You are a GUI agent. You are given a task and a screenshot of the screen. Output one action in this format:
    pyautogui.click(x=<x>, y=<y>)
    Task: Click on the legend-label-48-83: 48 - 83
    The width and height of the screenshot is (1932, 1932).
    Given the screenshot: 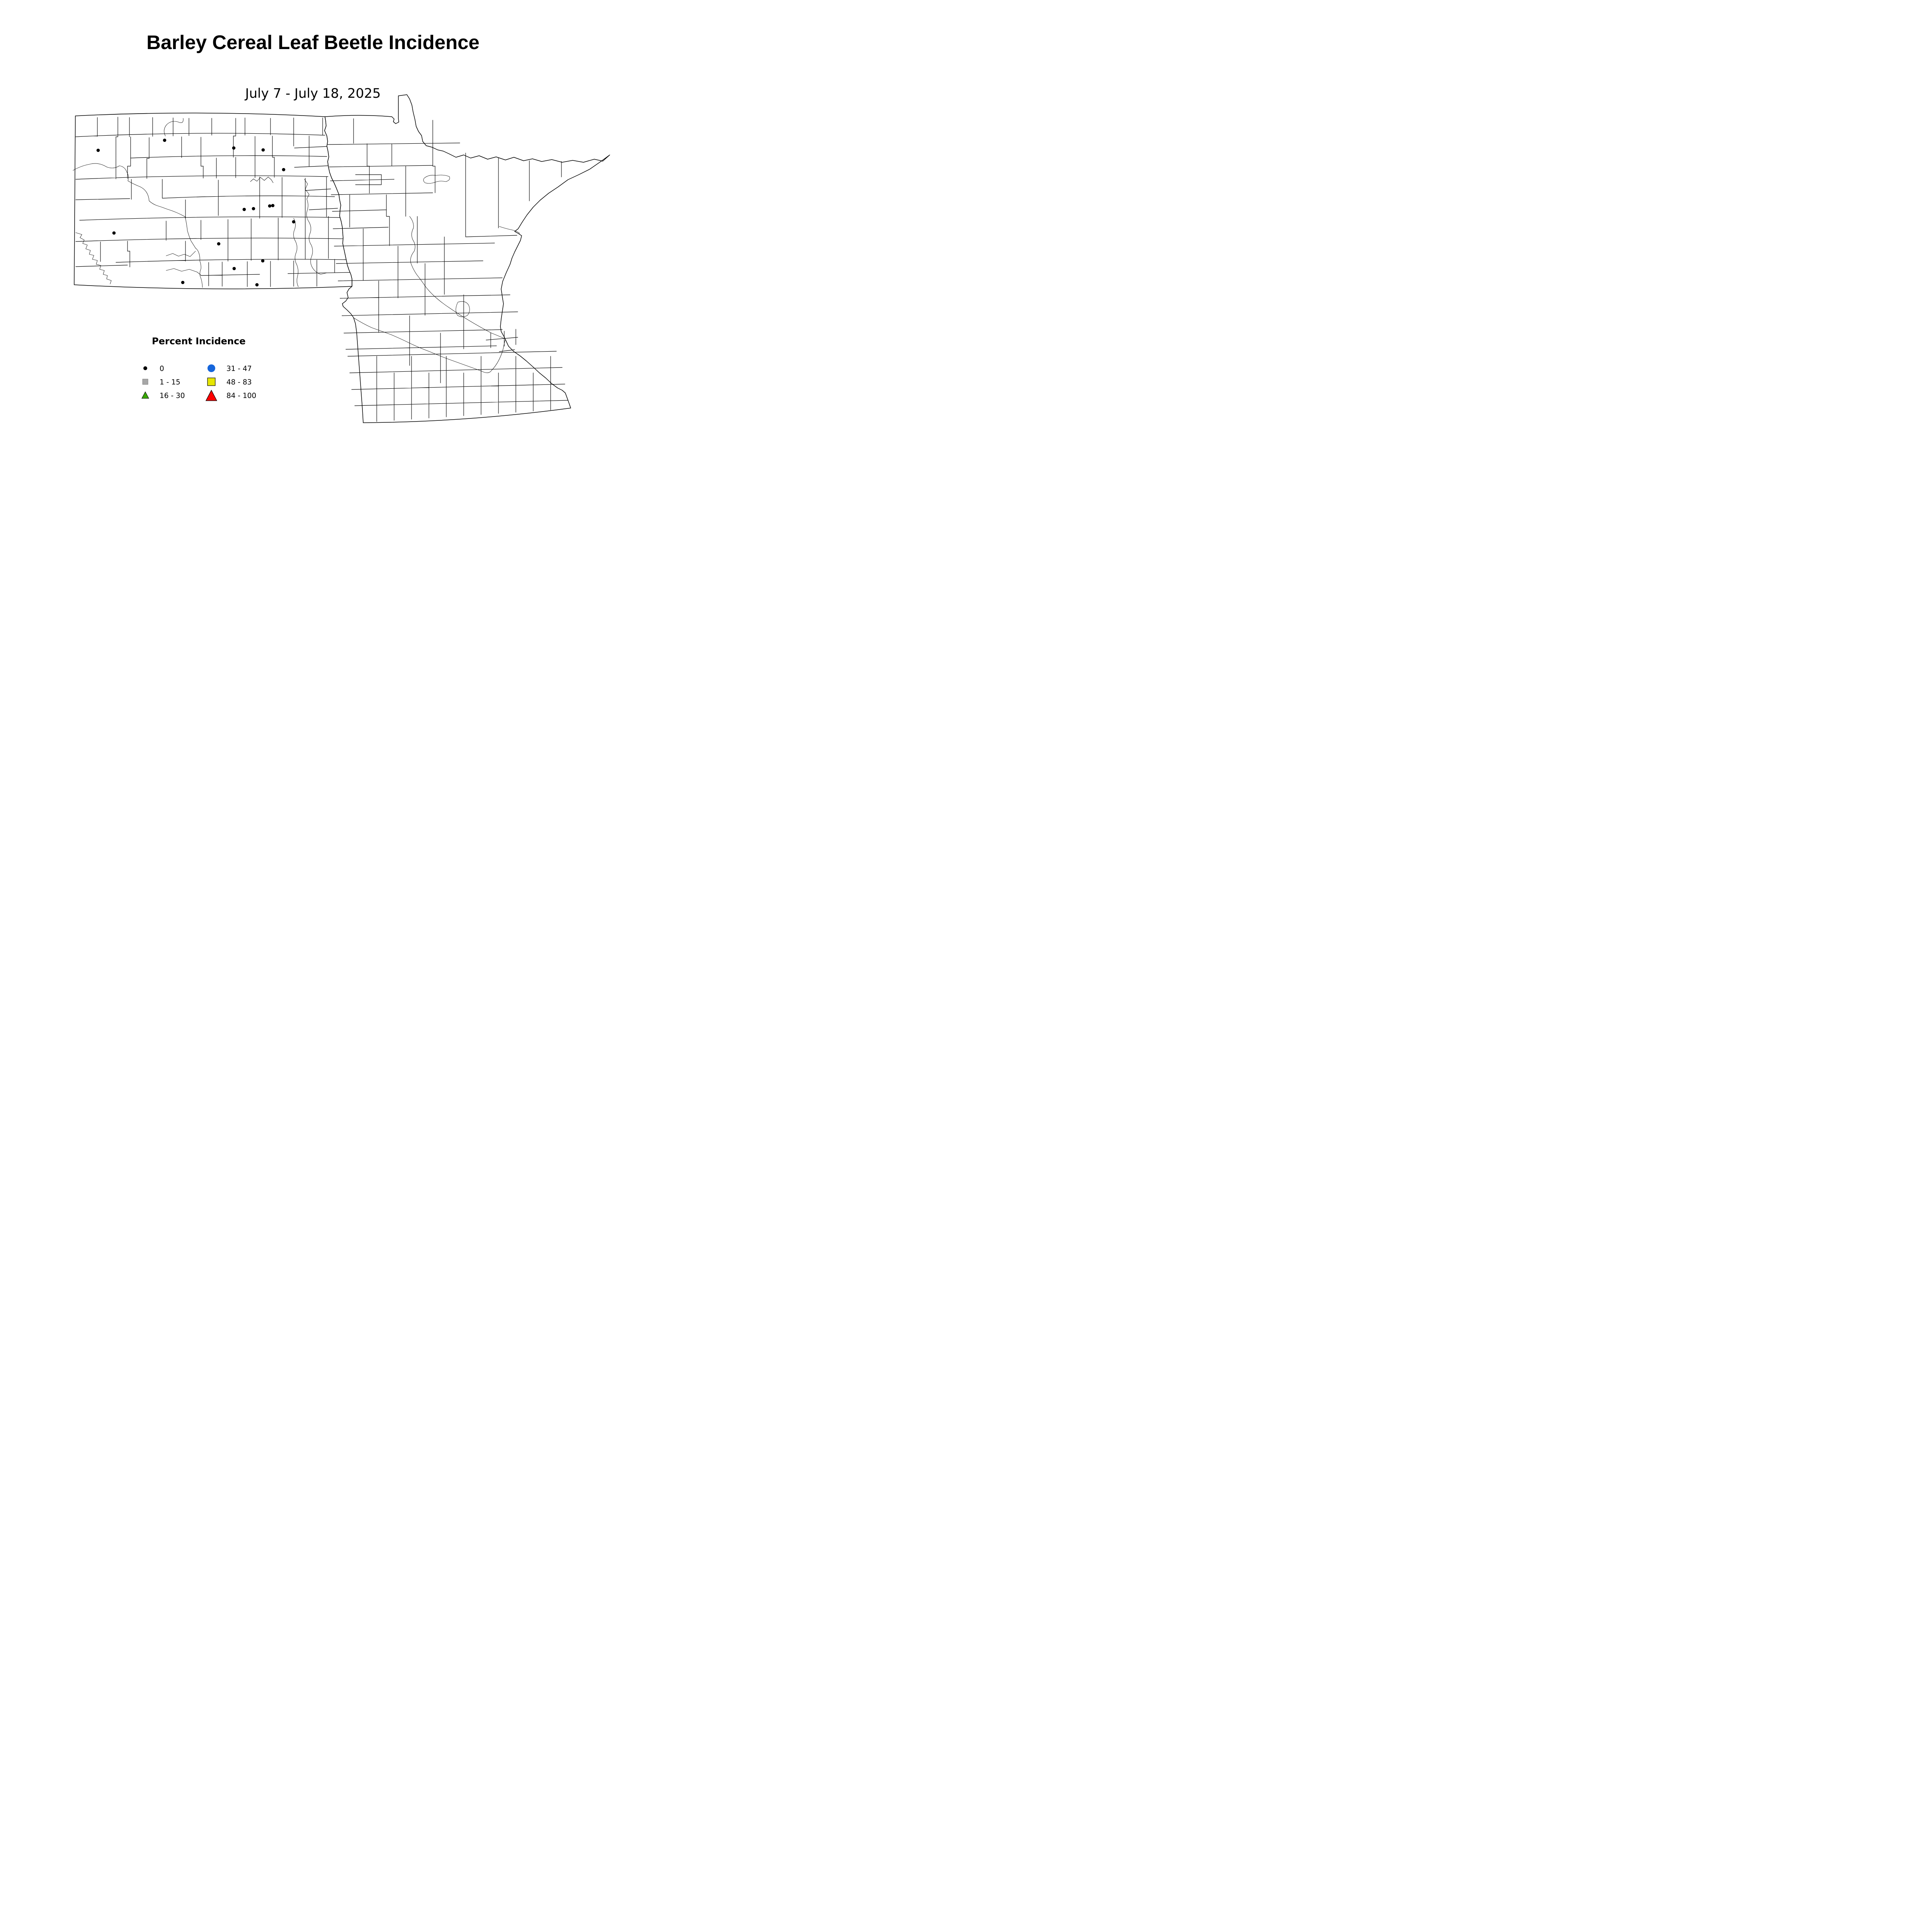 What is the action you would take?
    pyautogui.click(x=239, y=382)
    